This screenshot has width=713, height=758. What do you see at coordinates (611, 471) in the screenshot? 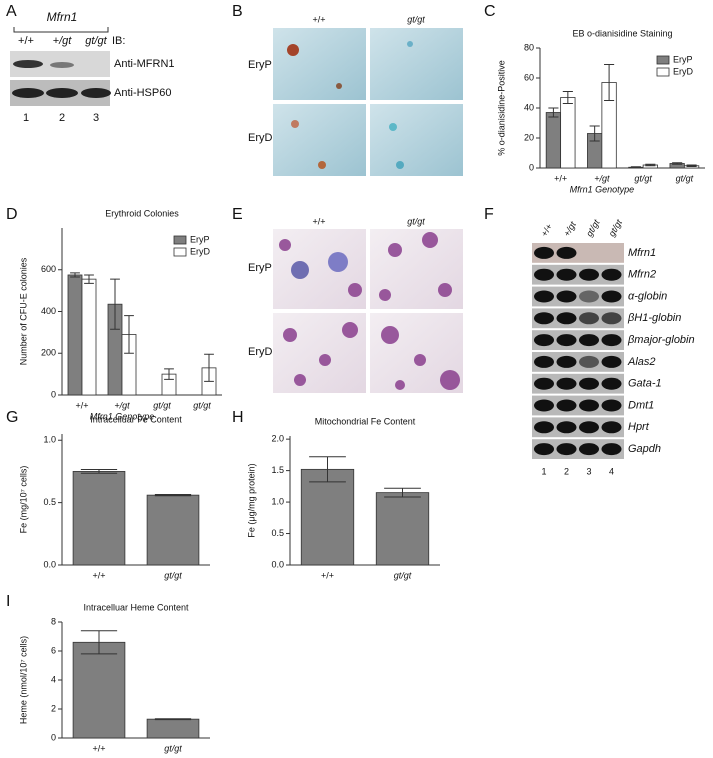
I see `lane: 4` at bounding box center [611, 471].